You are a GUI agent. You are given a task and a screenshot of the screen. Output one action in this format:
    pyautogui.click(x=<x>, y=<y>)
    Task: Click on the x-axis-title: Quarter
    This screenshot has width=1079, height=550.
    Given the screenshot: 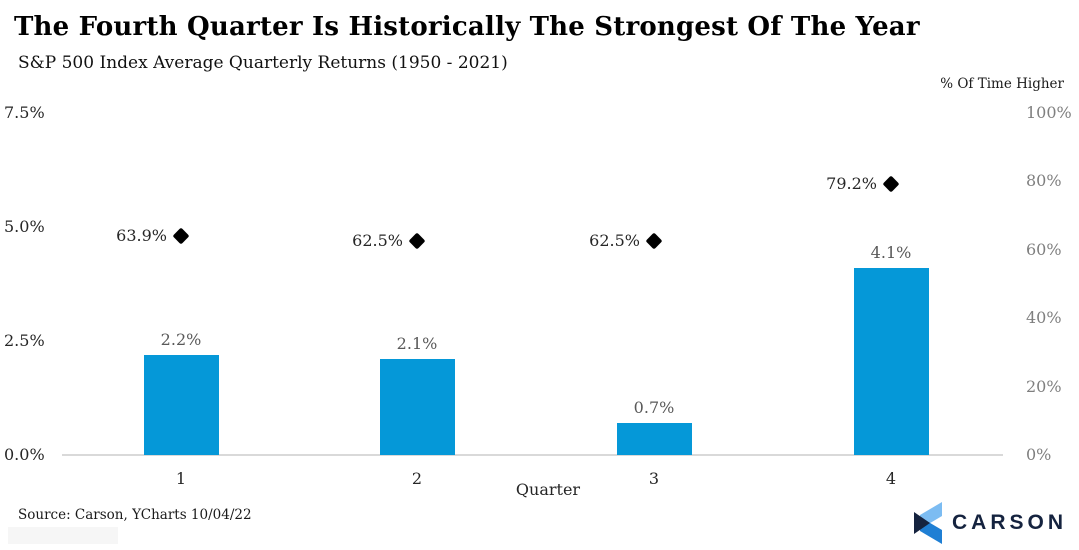 What is the action you would take?
    pyautogui.click(x=548, y=489)
    